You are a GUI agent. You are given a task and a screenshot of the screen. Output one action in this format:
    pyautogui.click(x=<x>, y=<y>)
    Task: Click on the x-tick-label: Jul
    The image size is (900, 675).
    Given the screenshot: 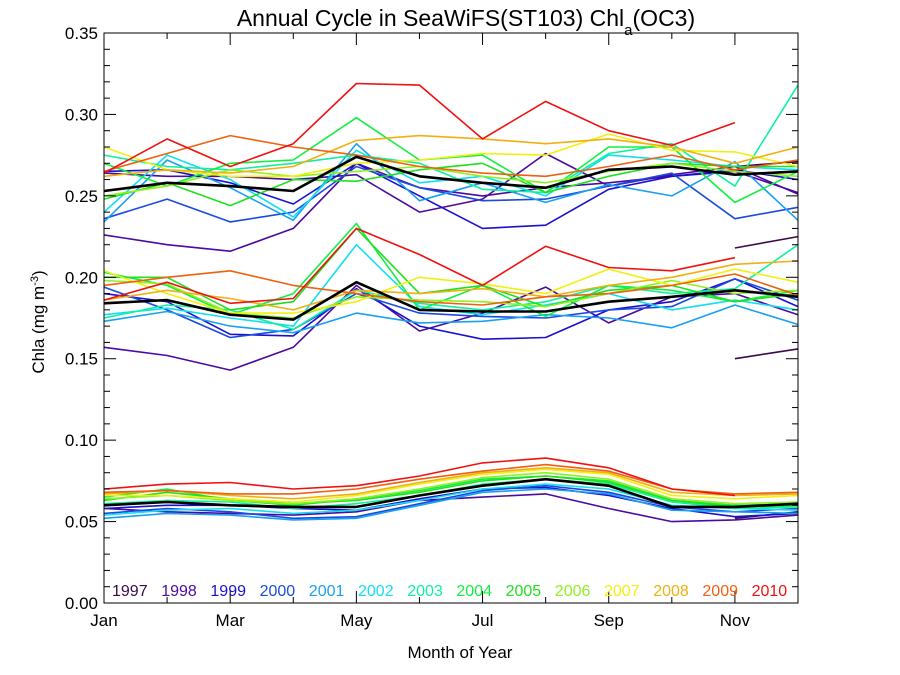 What is the action you would take?
    pyautogui.click(x=483, y=620)
    